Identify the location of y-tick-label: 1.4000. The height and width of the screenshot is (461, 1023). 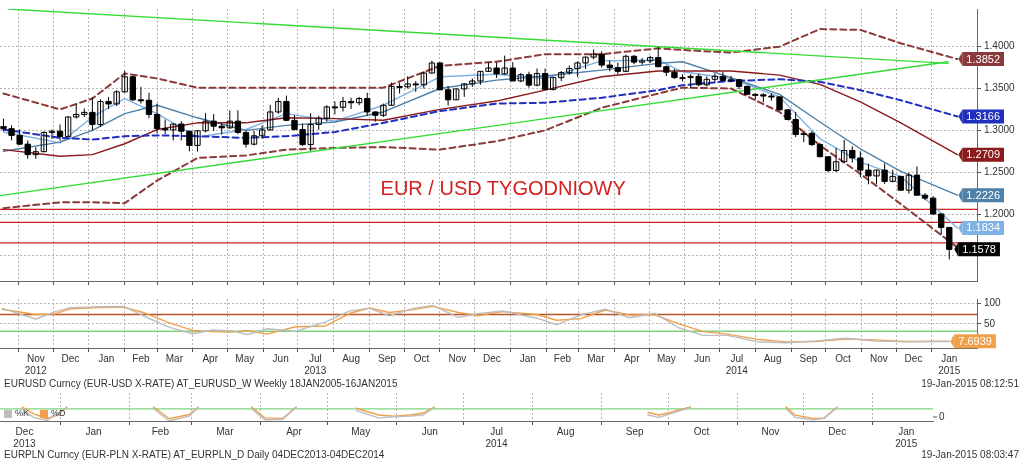
(1000, 46).